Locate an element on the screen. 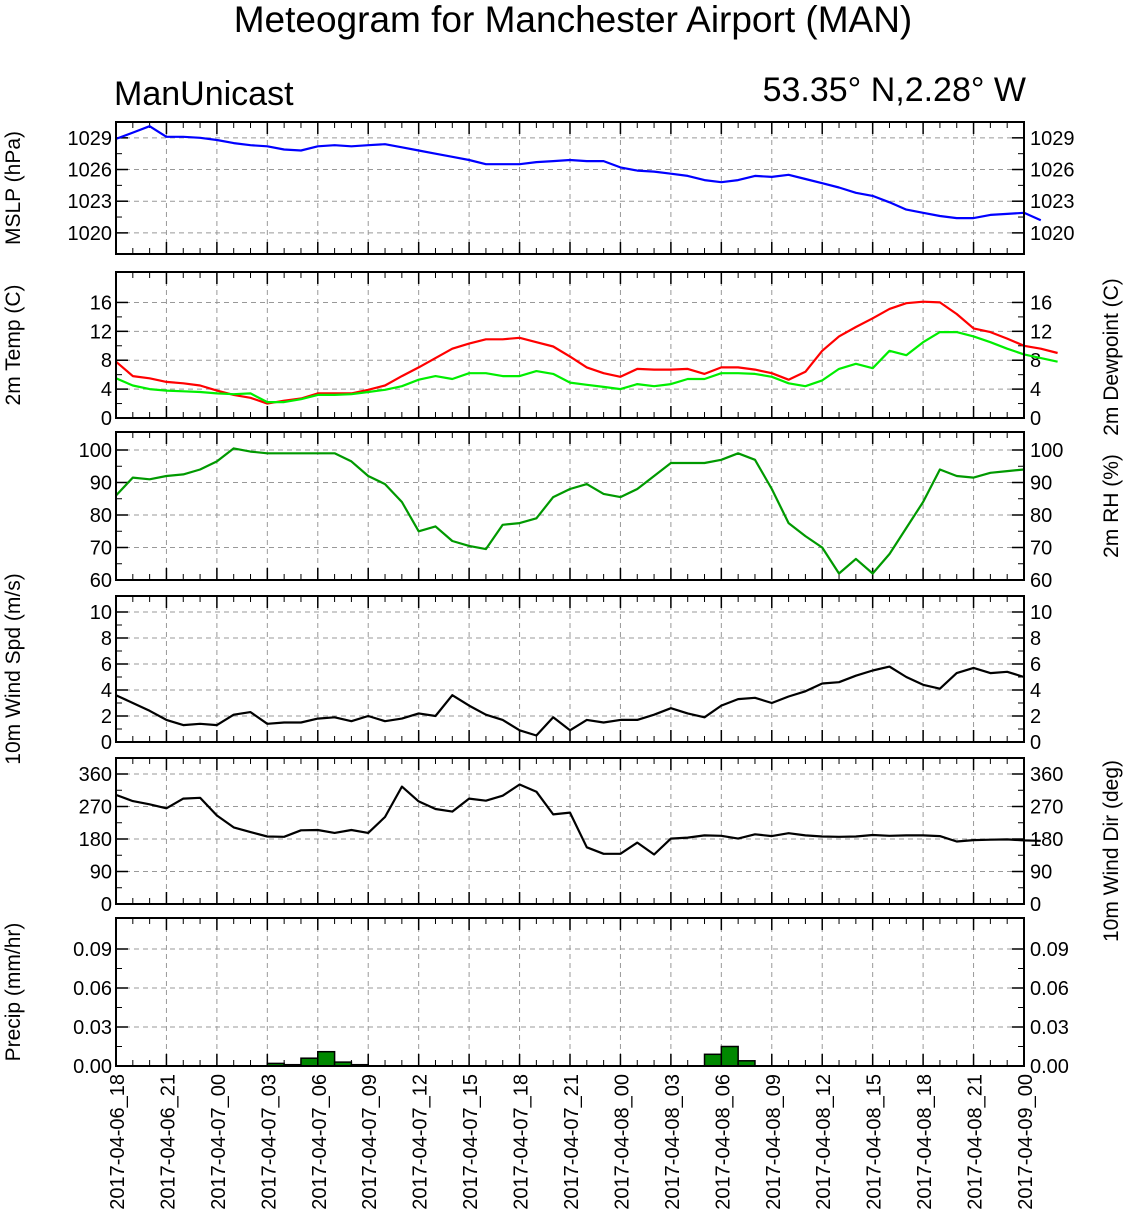 The height and width of the screenshot is (1232, 1126). wind_dir-panel-frame is located at coordinates (570, 831).